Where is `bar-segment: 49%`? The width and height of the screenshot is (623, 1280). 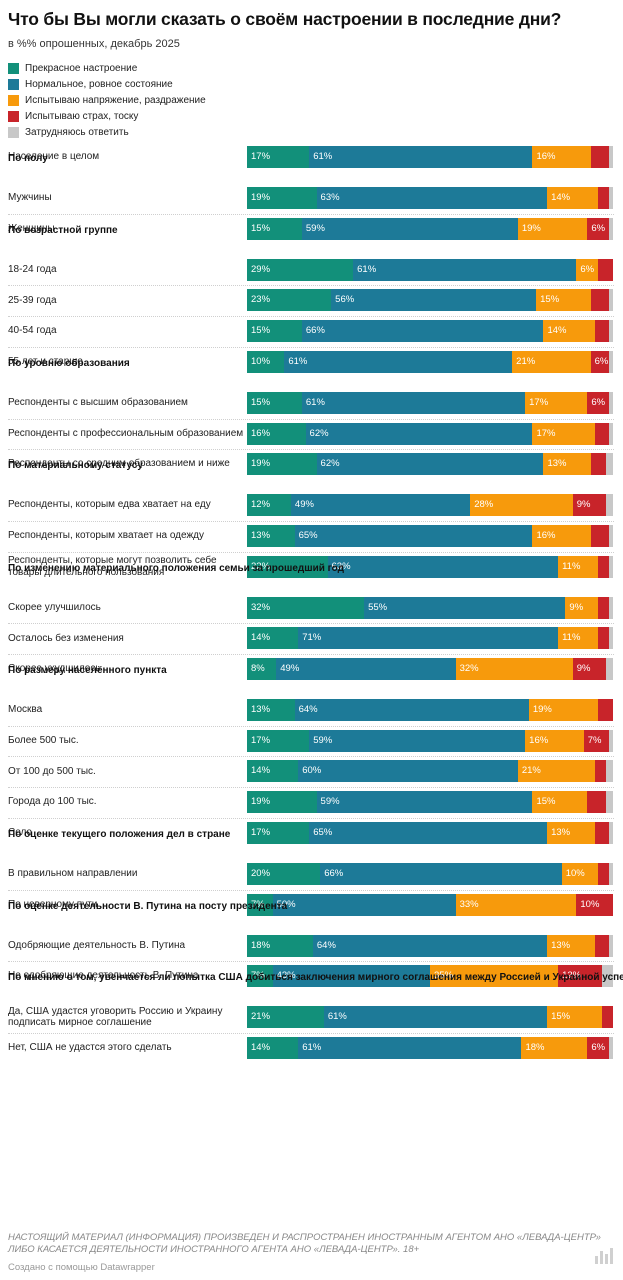 bar-segment: 49% is located at coordinates (380, 505).